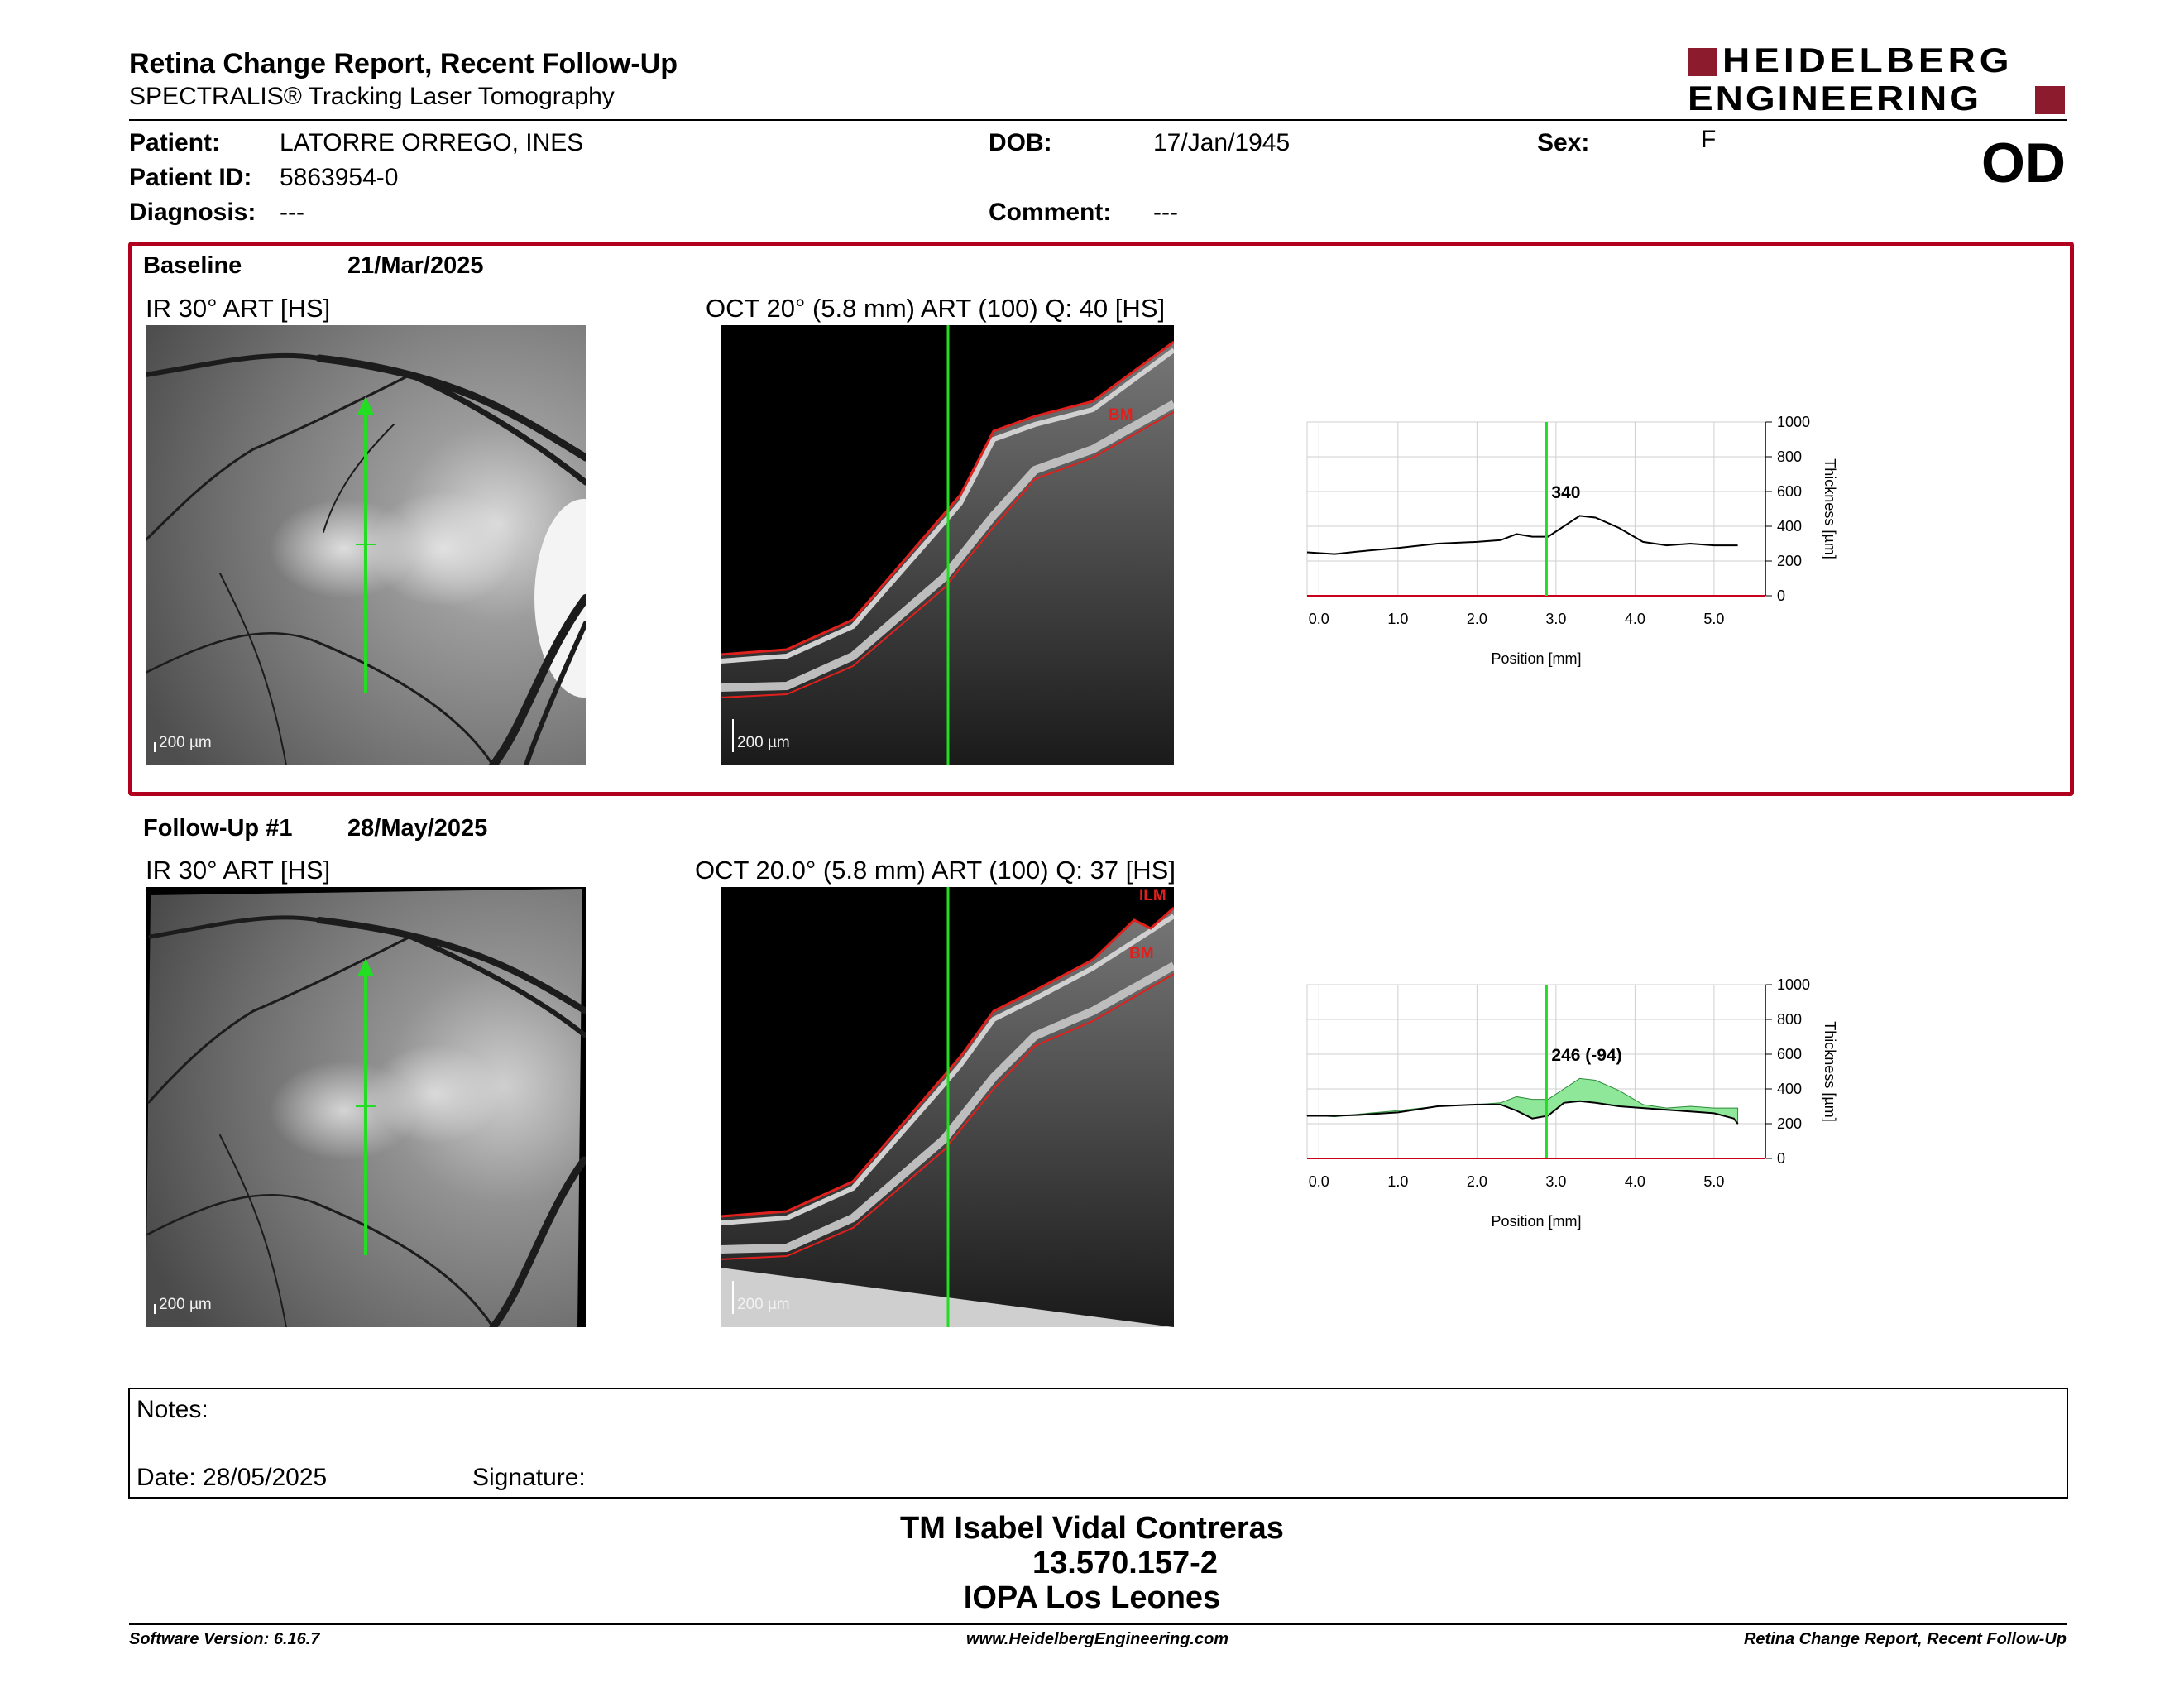 The height and width of the screenshot is (1688, 2184). I want to click on followup-ytick-label: 1000, so click(1793, 984).